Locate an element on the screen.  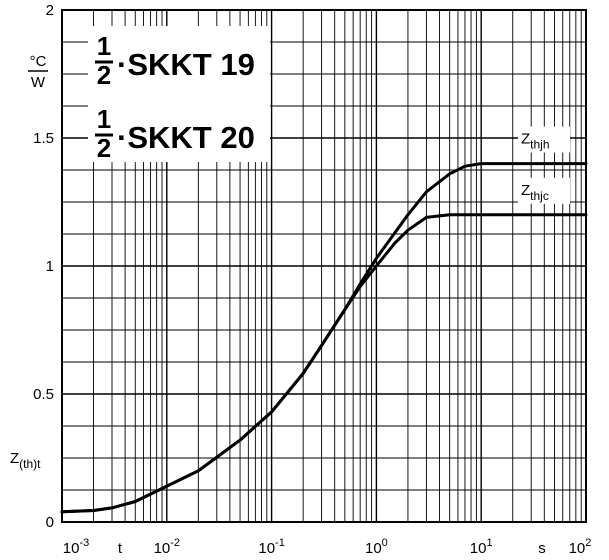
y-tick-label: 1 is located at coordinates (50, 266).